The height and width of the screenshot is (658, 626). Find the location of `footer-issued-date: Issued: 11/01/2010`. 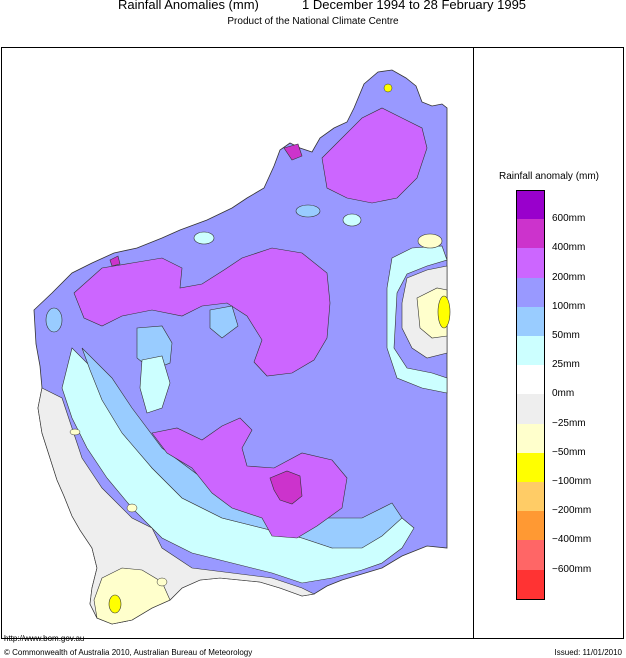

footer-issued-date: Issued: 11/01/2010 is located at coordinates (588, 652).